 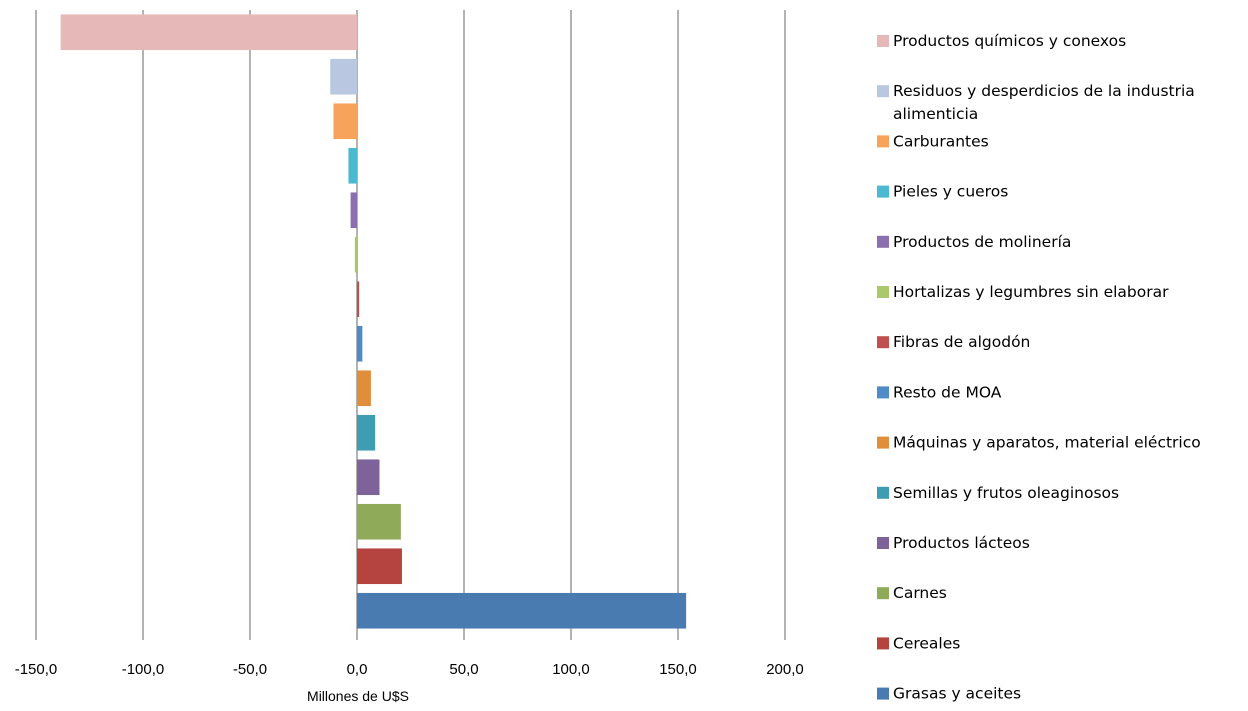 I want to click on x-tick-label: 150,0, so click(x=678, y=669).